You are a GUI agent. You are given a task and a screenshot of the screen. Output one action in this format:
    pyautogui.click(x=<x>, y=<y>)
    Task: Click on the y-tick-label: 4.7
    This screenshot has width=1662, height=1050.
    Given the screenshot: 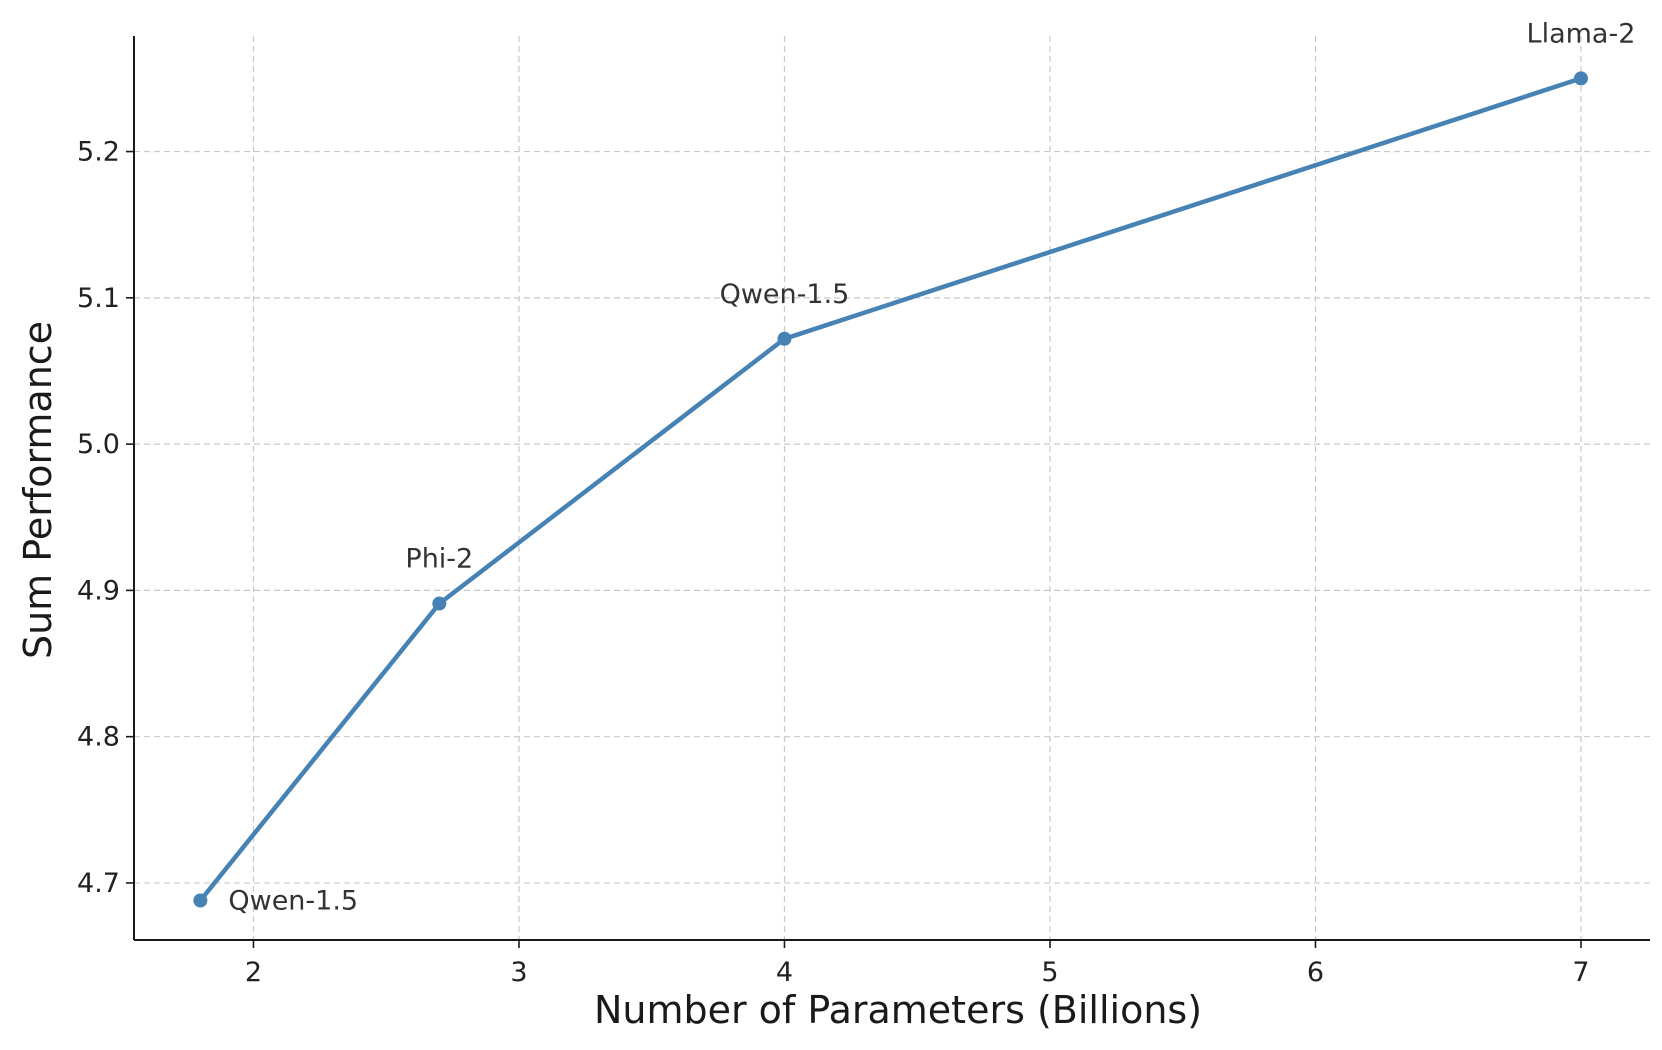 What is the action you would take?
    pyautogui.click(x=98, y=883)
    